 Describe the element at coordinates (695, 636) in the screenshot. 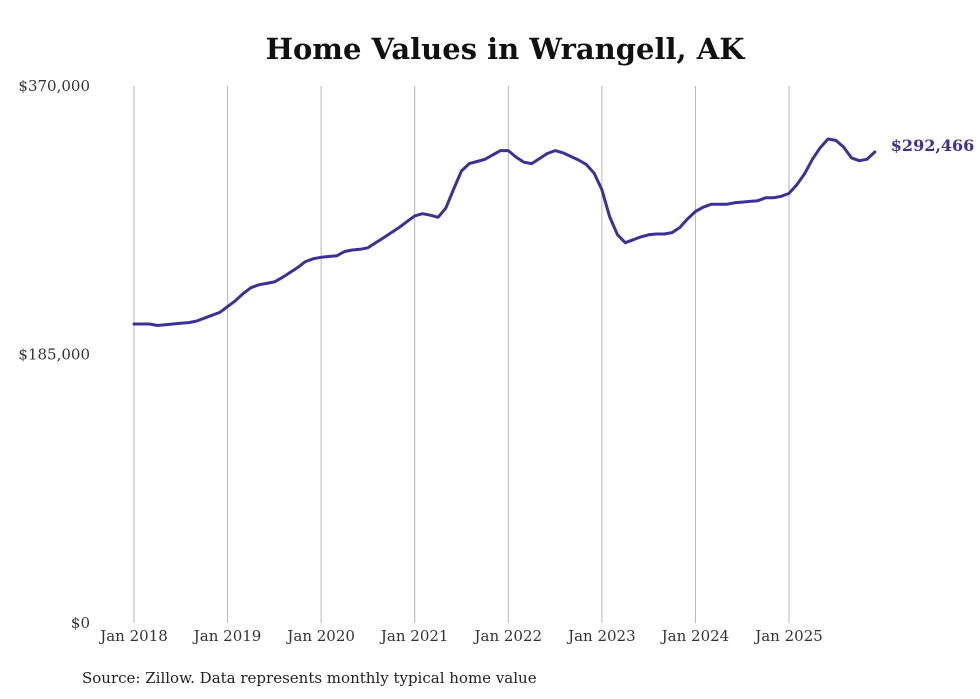

I see `x-tick-label: Jan 2024` at that location.